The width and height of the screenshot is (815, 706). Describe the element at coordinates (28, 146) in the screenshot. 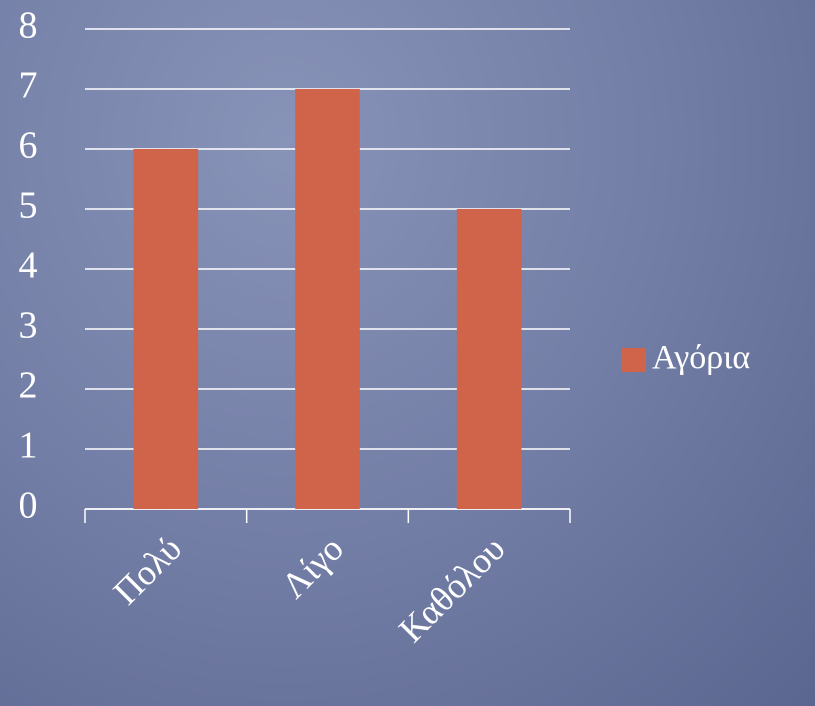

I see `y-tick-label: 6` at that location.